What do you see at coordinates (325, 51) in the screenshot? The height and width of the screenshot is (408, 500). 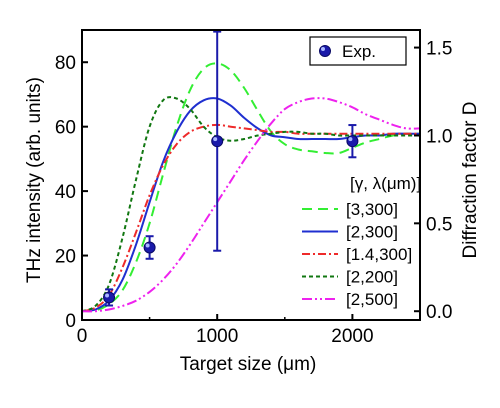 I see `legend-exp-marker` at bounding box center [325, 51].